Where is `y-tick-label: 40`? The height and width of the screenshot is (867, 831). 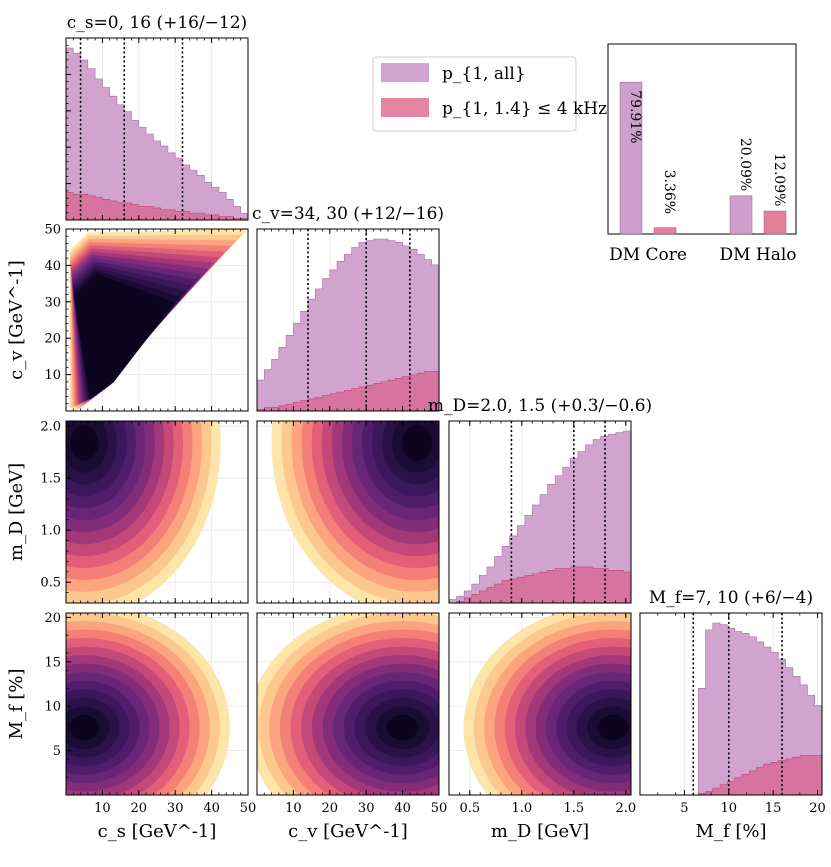
y-tick-label: 40 is located at coordinates (52, 266).